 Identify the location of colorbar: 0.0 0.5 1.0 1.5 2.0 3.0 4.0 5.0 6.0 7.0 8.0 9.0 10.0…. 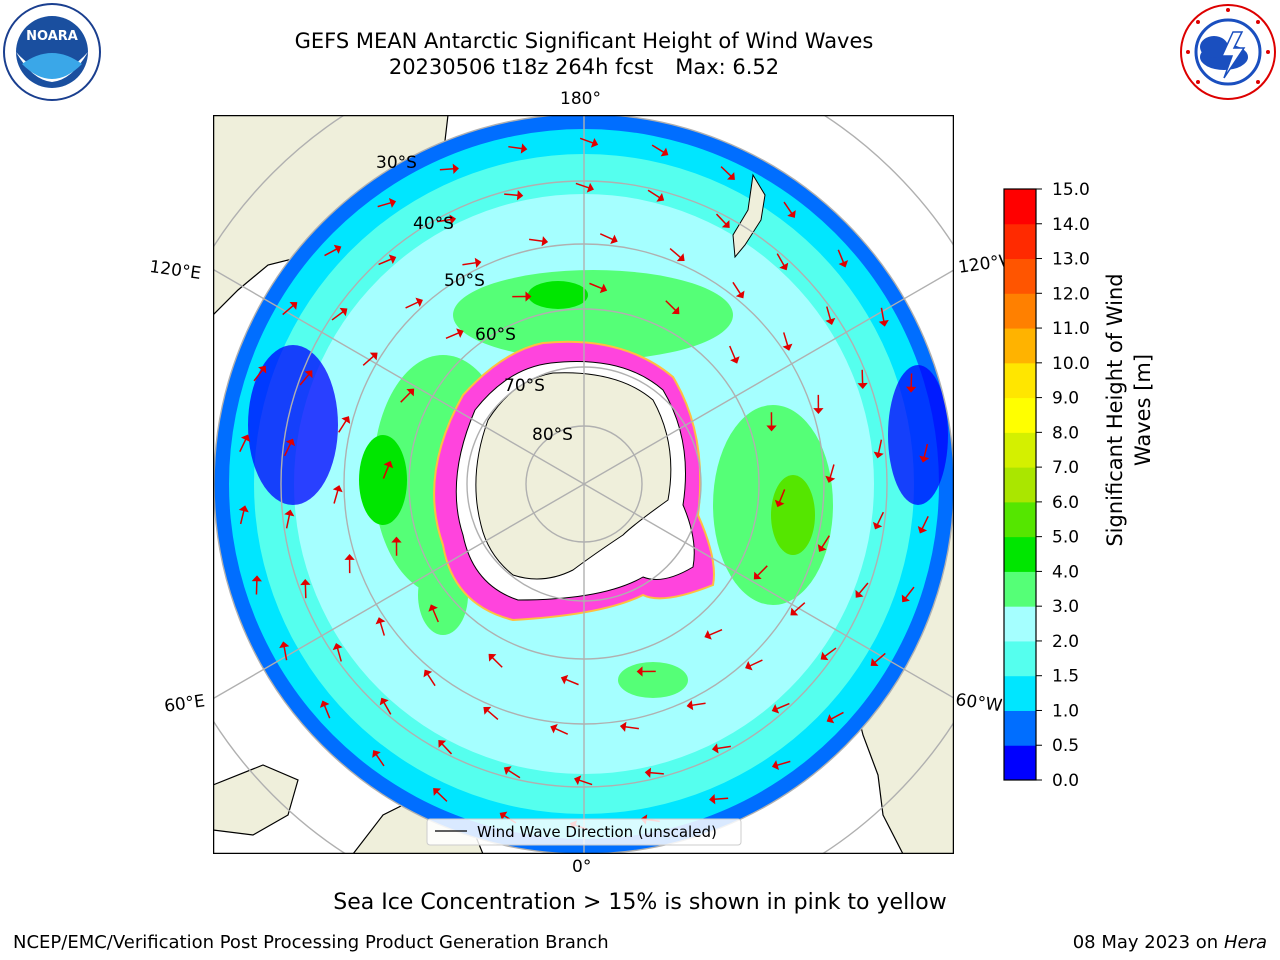
(1046, 485).